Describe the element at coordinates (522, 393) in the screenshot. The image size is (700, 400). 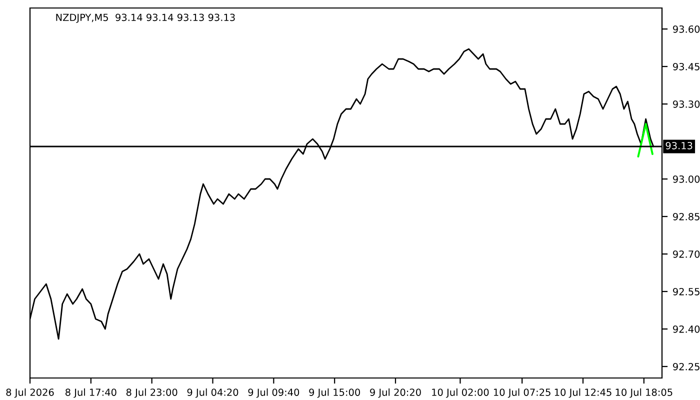
I see `x-tick-label: 10 Jul 07:25` at that location.